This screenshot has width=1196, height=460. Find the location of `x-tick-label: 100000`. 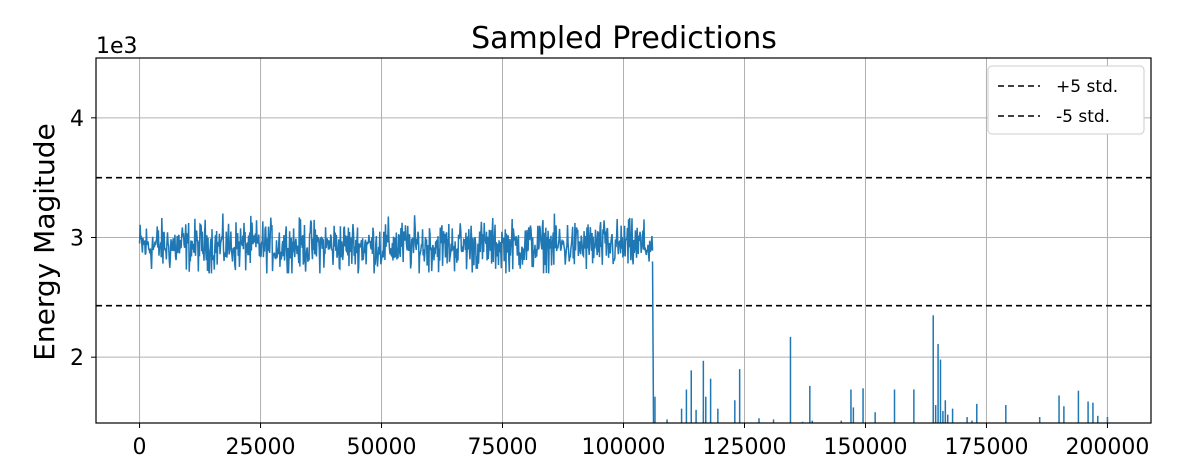

x-tick-label: 100000 is located at coordinates (624, 447).